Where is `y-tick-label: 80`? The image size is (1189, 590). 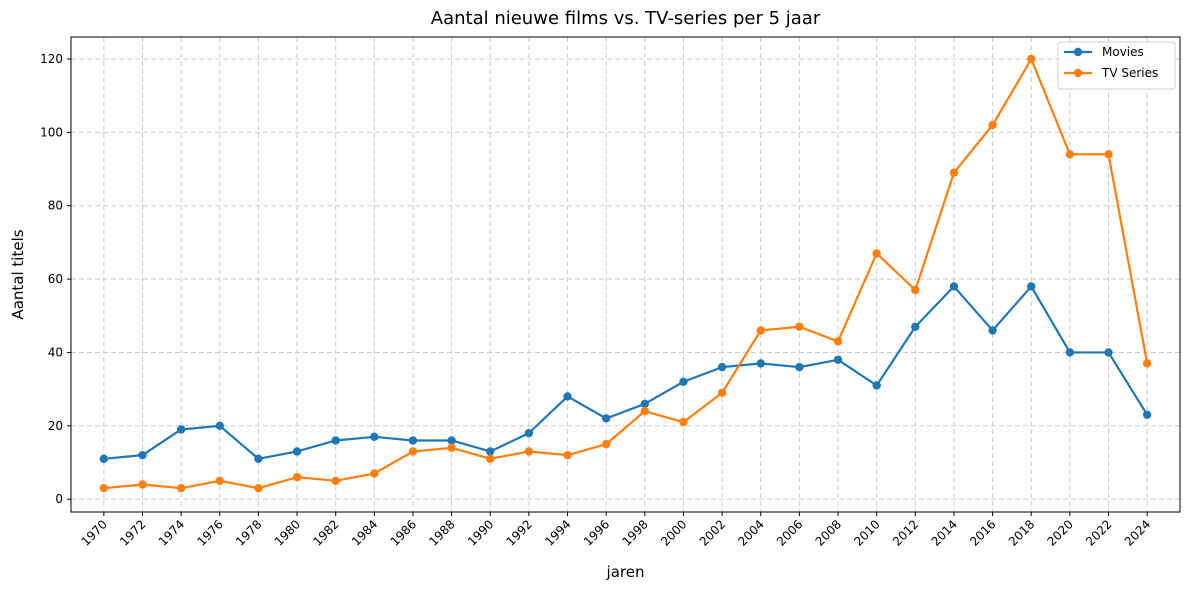
y-tick-label: 80 is located at coordinates (55, 206).